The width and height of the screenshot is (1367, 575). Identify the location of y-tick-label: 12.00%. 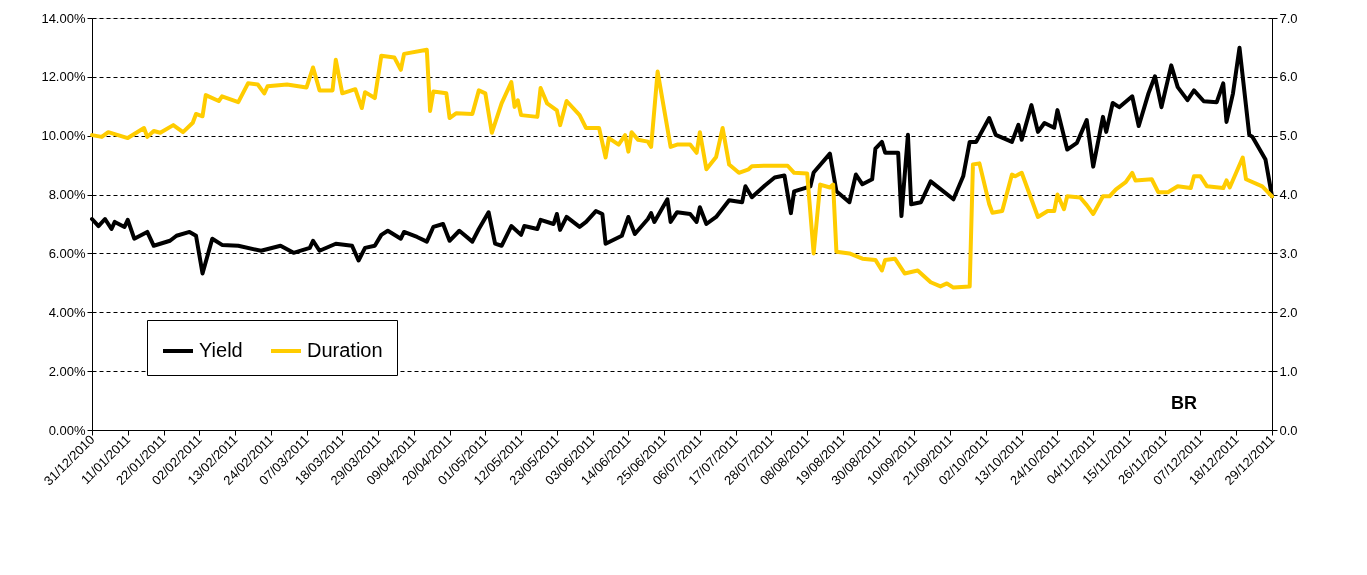
(63, 77).